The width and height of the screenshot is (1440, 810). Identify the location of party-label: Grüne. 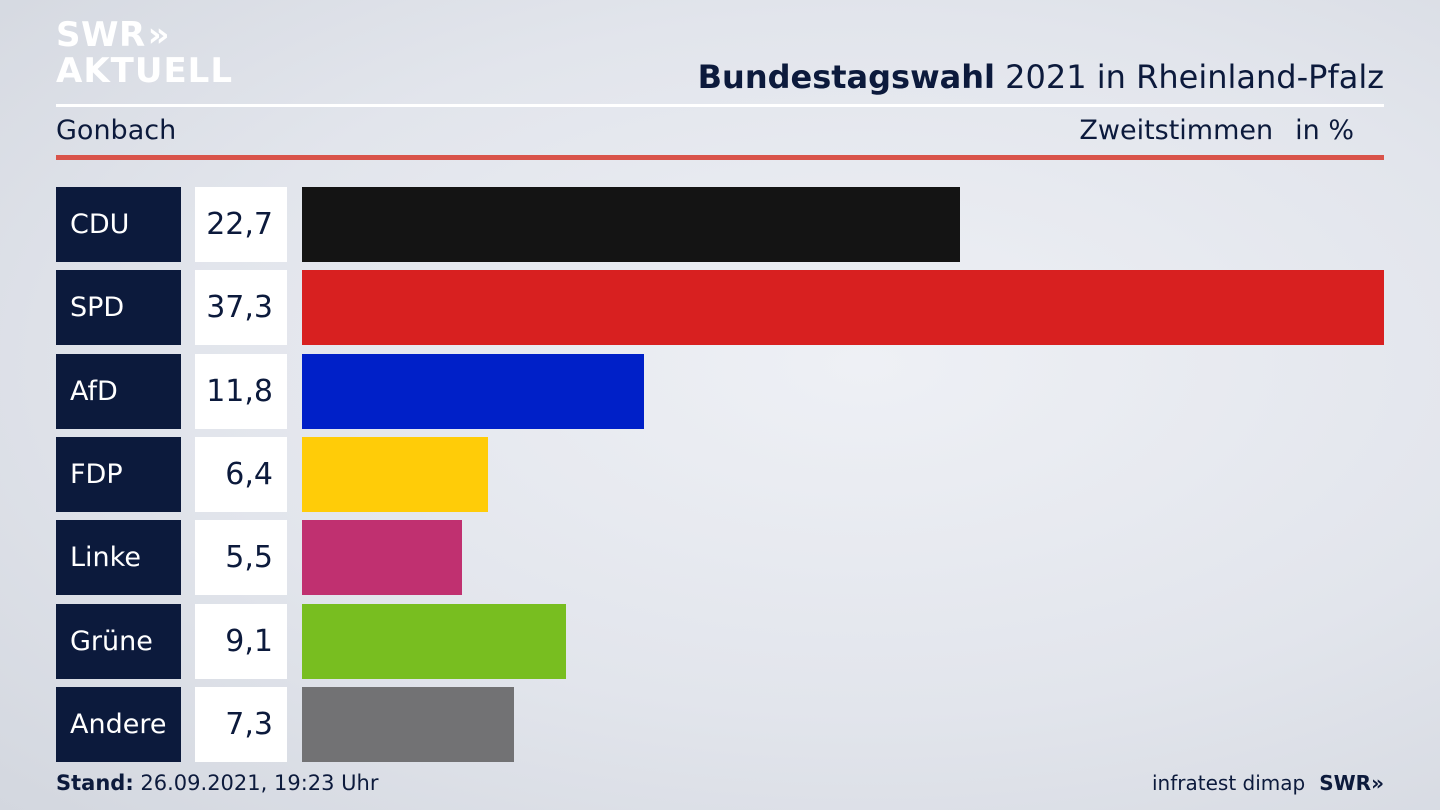
(118, 641).